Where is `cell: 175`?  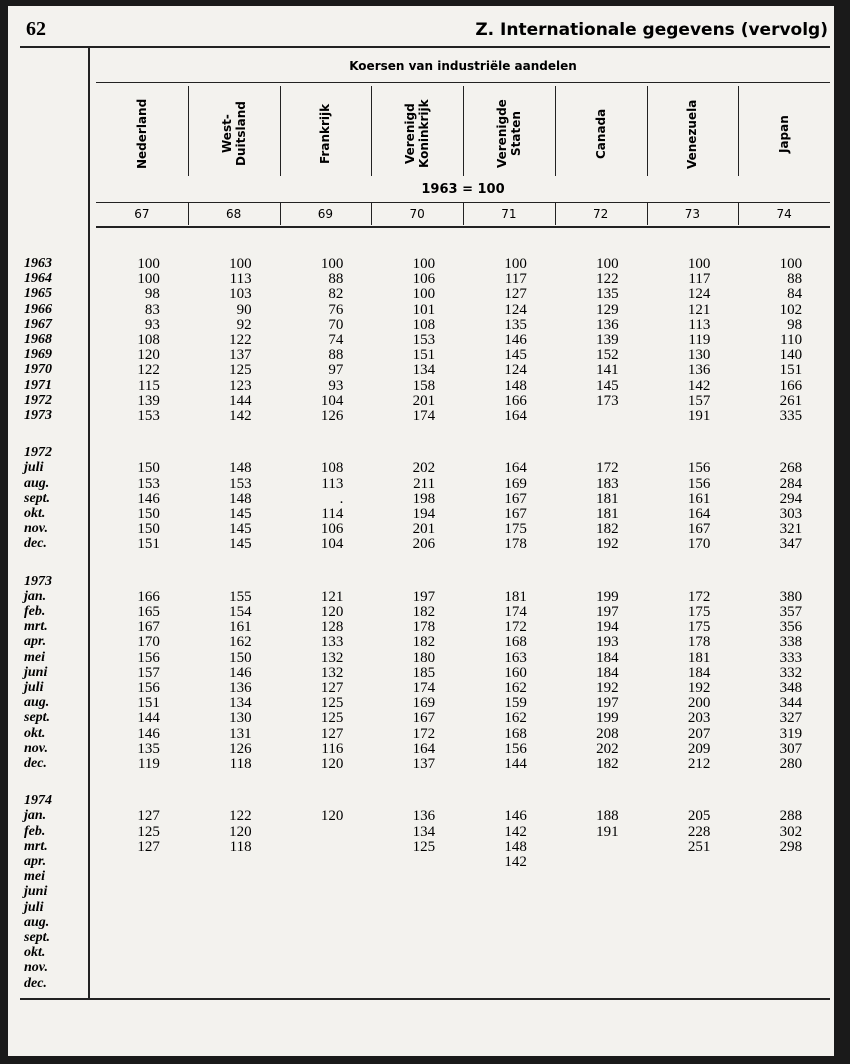 cell: 175 is located at coordinates (699, 627).